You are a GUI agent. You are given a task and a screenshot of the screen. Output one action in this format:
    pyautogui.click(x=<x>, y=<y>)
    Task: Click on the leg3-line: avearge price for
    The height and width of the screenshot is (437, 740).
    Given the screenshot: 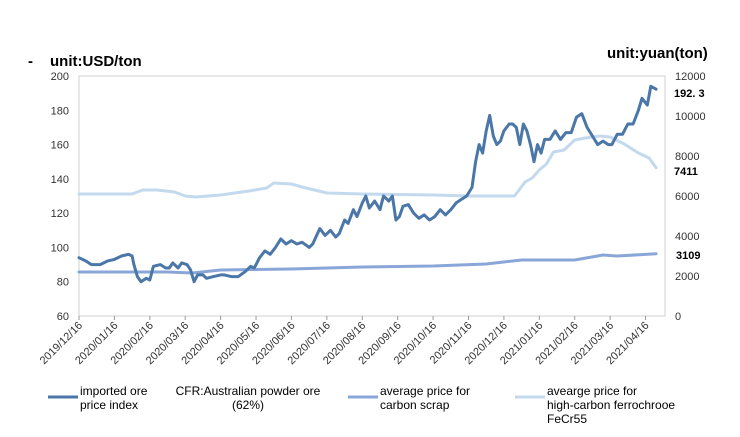 What is the action you would take?
    pyautogui.click(x=592, y=391)
    